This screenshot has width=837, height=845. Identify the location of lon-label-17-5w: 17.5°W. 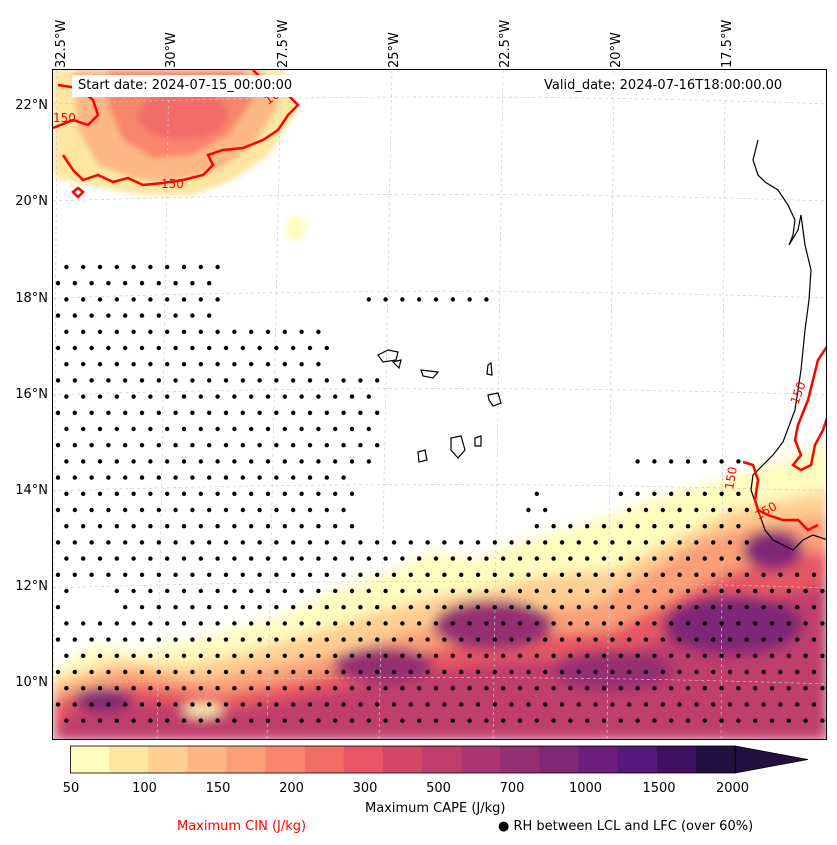
(727, 43).